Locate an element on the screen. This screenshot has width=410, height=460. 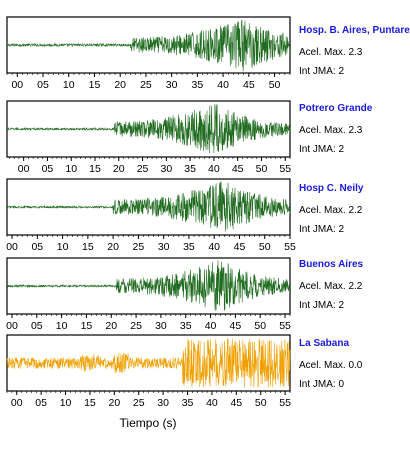
station-name: La Sabana is located at coordinates (324, 343).